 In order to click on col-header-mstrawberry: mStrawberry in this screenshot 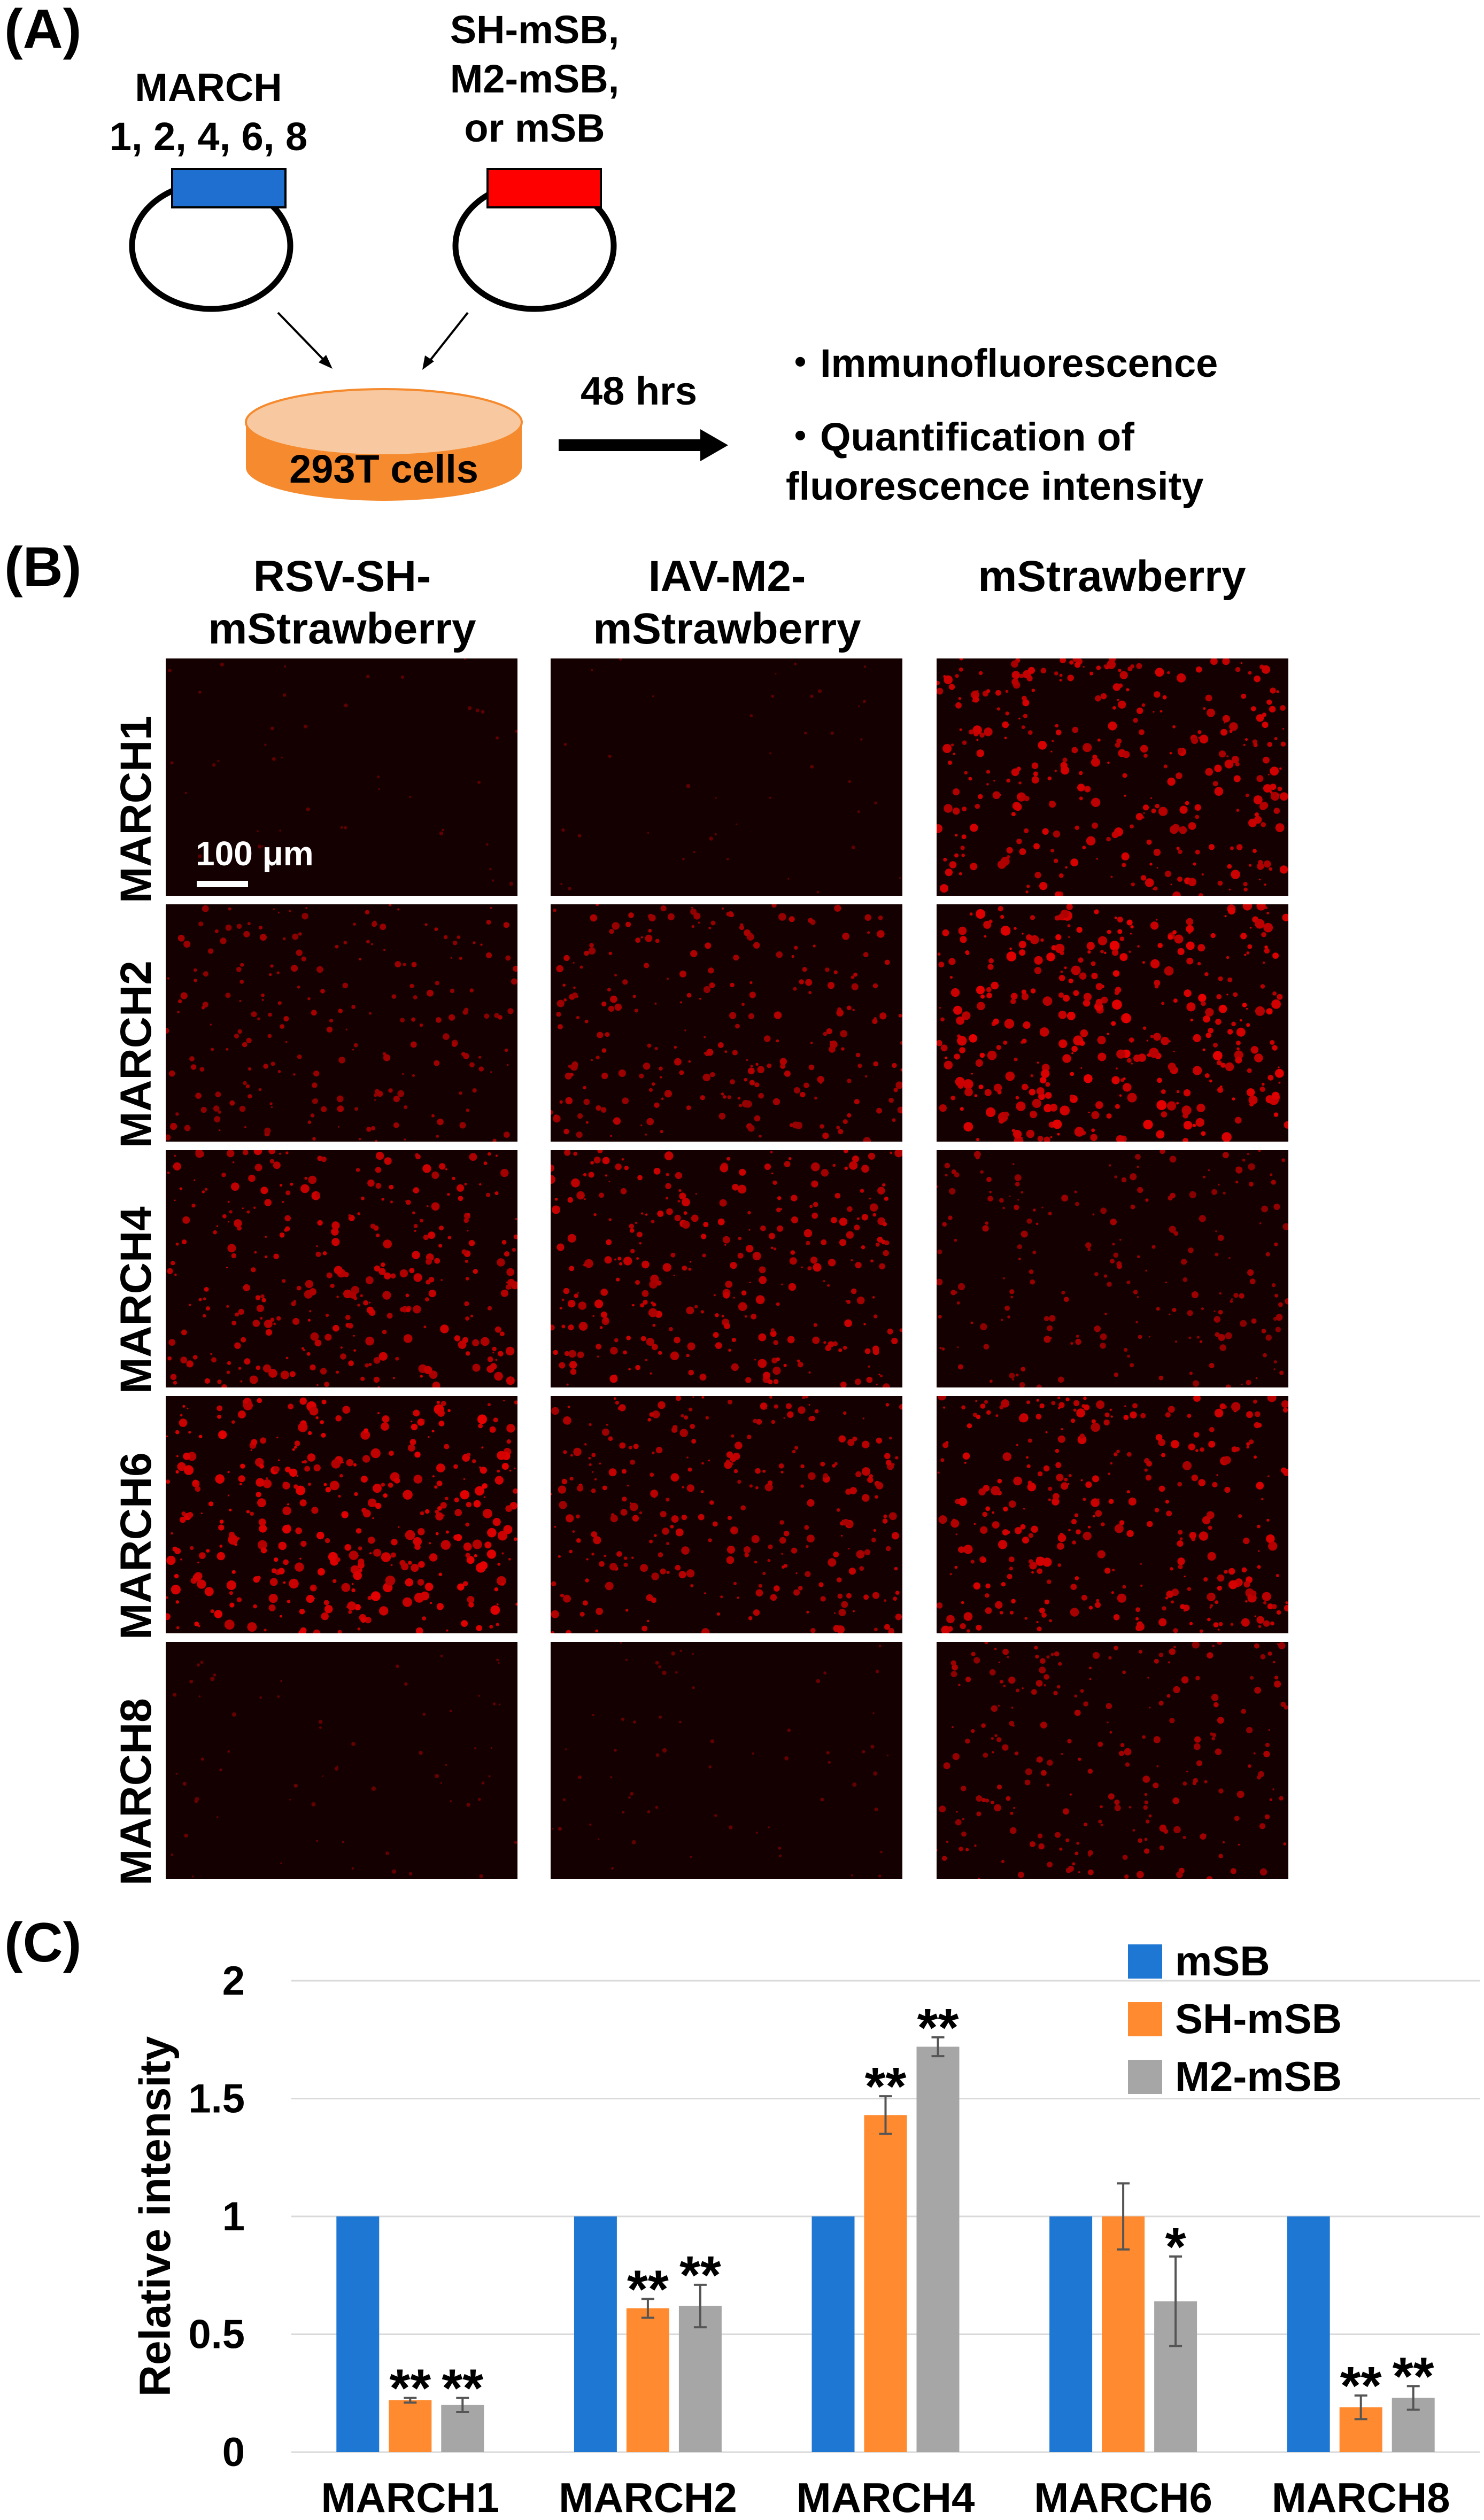, I will do `click(1112, 577)`.